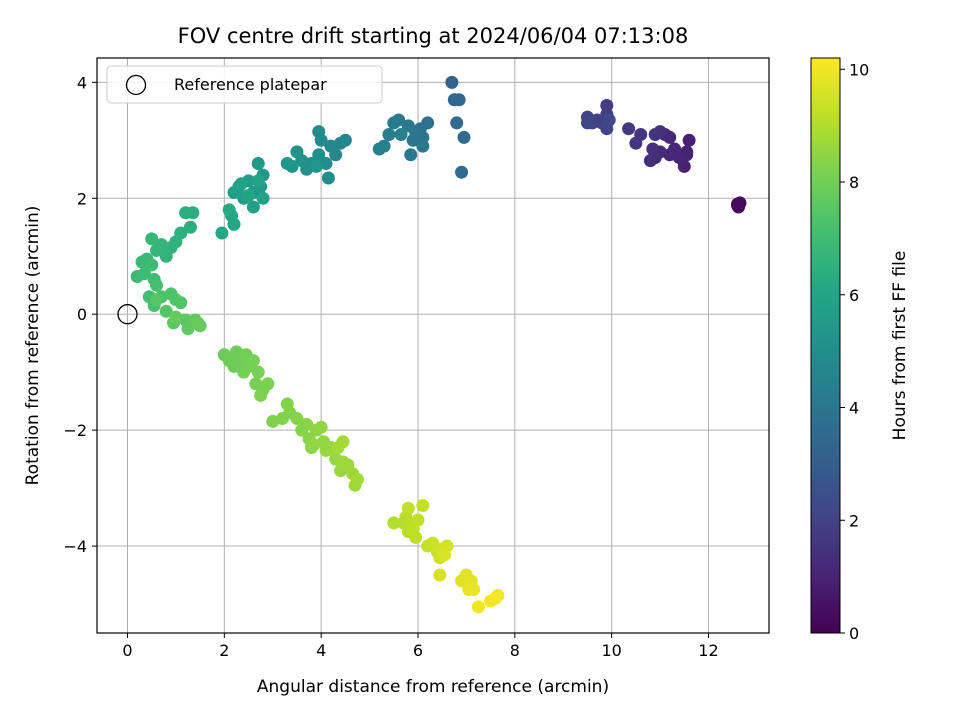  I want to click on colorbar, so click(825, 345).